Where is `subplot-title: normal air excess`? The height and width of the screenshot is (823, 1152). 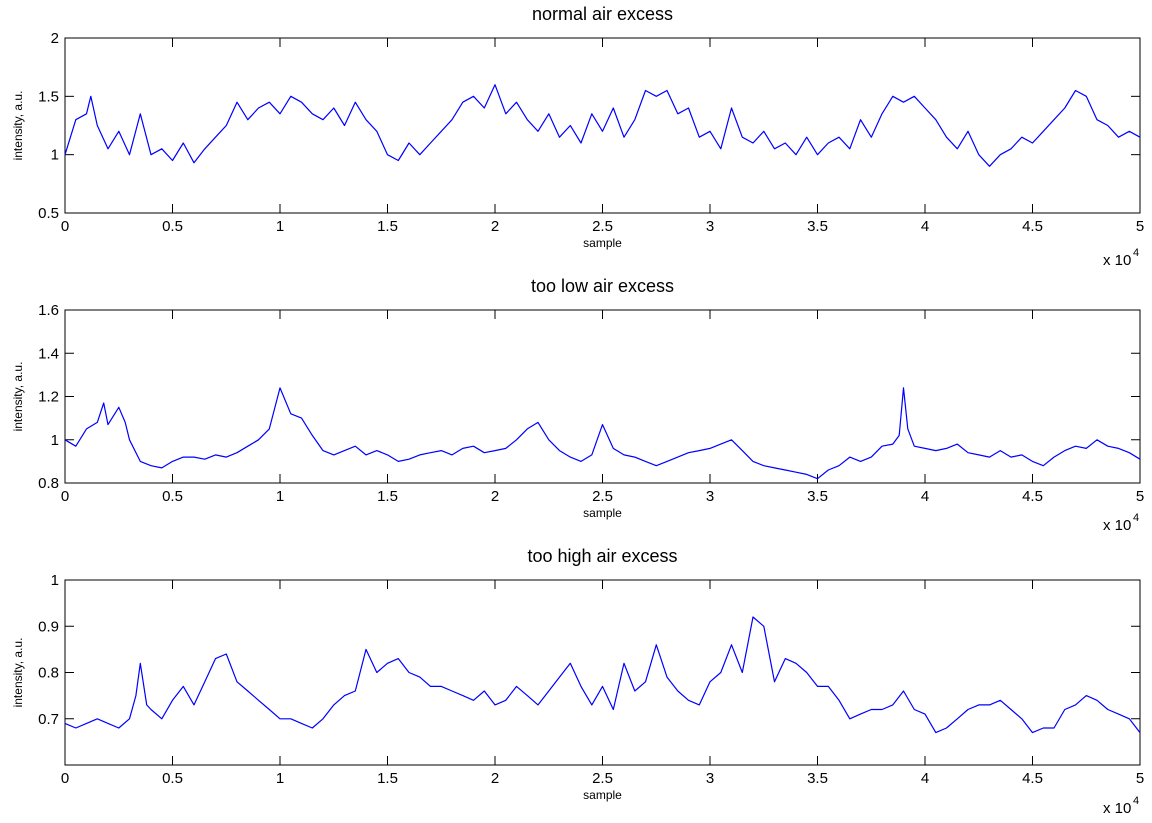
subplot-title: normal air excess is located at coordinates (602, 14).